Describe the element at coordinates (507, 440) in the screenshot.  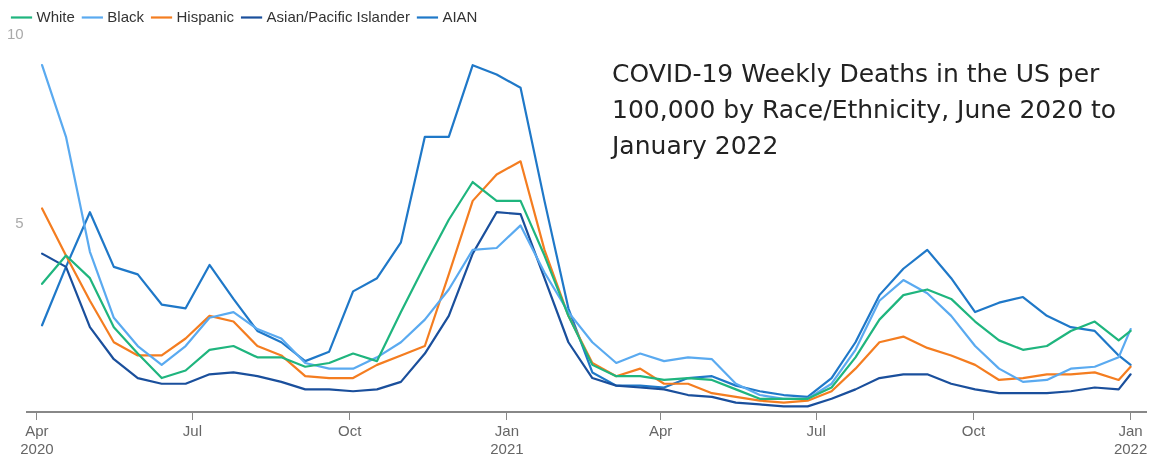
I see `x-tick-label: Jan 2021` at that location.